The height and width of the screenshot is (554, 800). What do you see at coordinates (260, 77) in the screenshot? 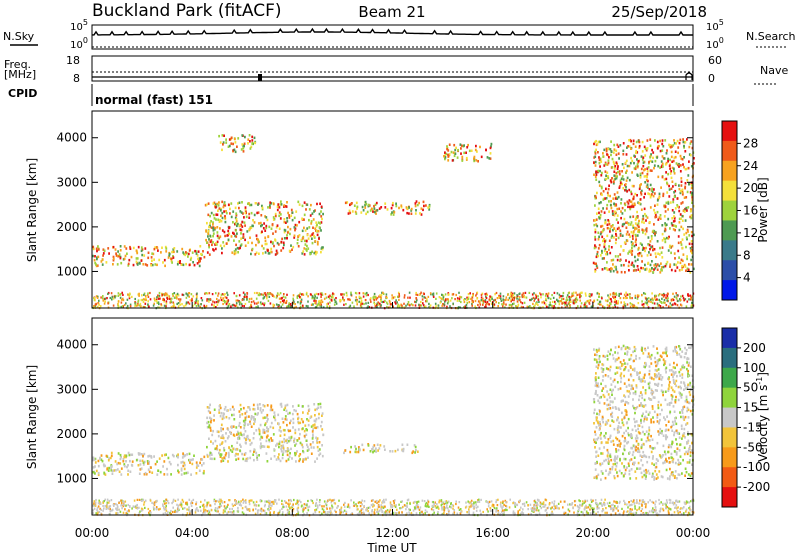
I see `freq-marker` at bounding box center [260, 77].